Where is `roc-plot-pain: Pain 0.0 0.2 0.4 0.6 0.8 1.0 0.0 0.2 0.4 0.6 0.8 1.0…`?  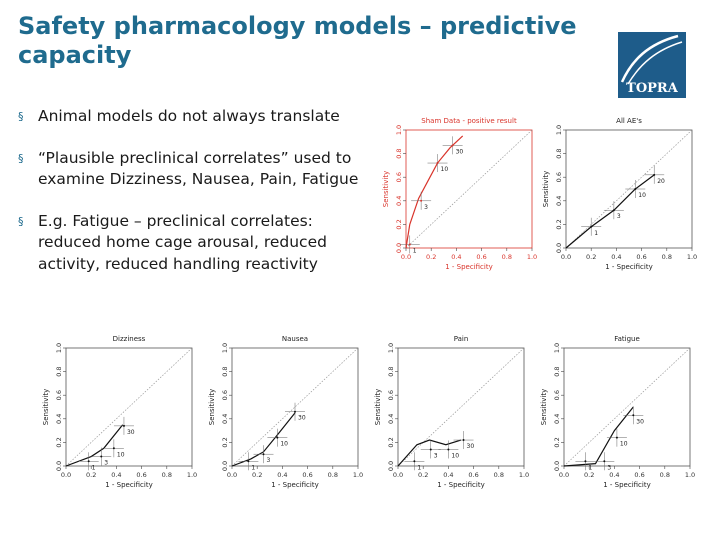 roc-plot-pain: Pain 0.0 0.2 0.4 0.6 0.8 1.0 0.0 0.2 0.4 0.6 0.8 1.0… is located at coordinates (453, 413).